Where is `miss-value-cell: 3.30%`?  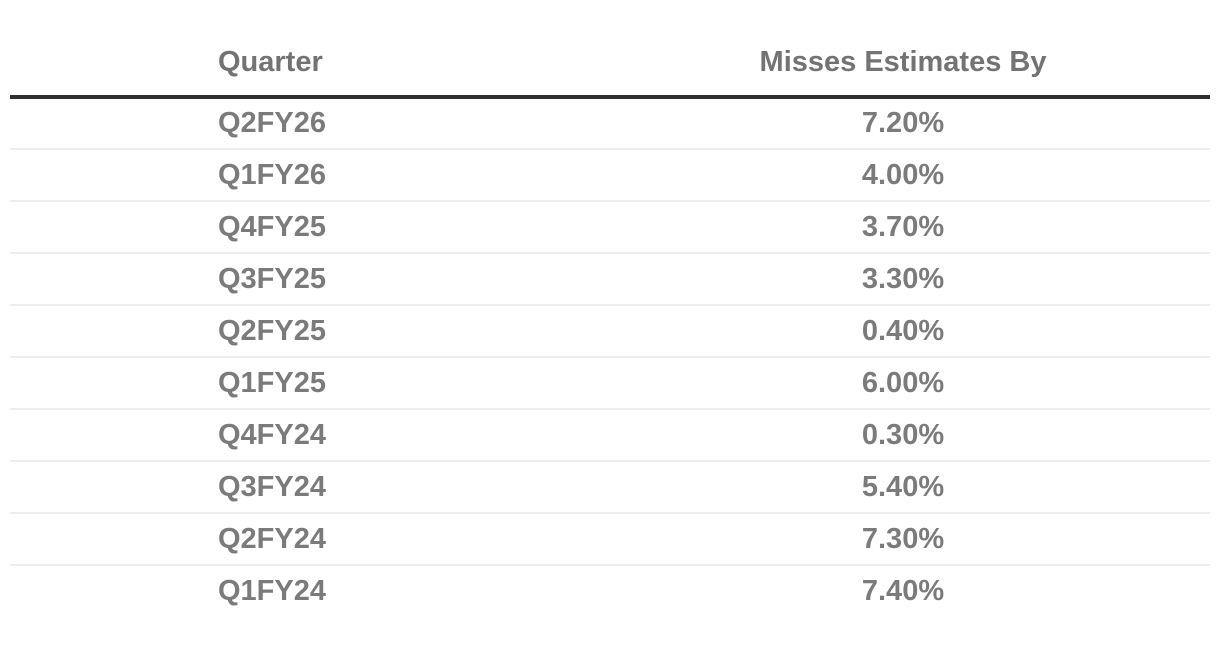
miss-value-cell: 3.30% is located at coordinates (903, 279).